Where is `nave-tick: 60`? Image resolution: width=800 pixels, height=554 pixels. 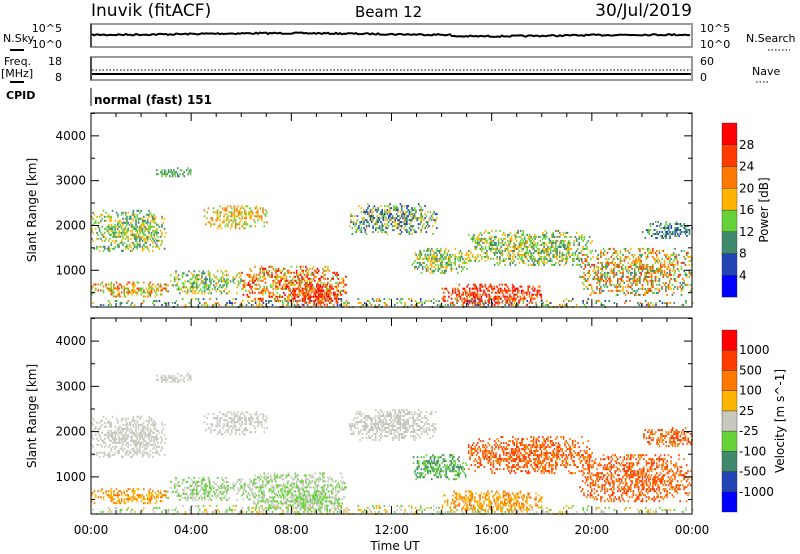 nave-tick: 60 is located at coordinates (707, 61).